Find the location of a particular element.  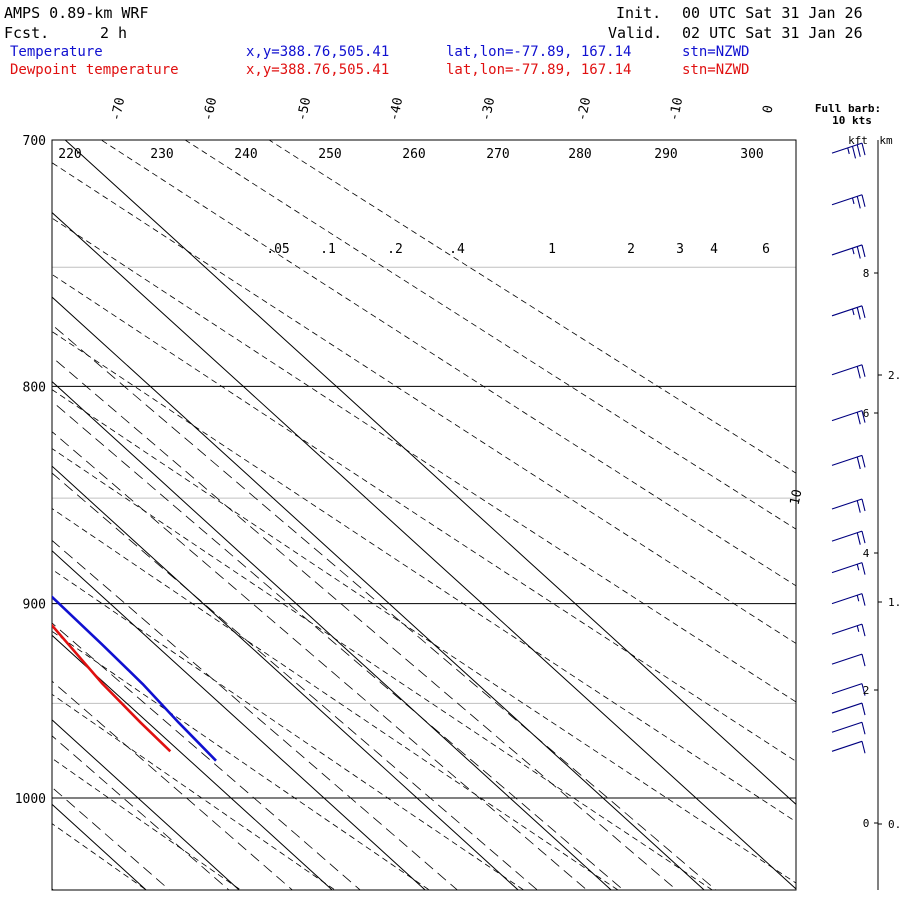

legend-temperature-xy: x,y=388.76,505.41 is located at coordinates (318, 52).